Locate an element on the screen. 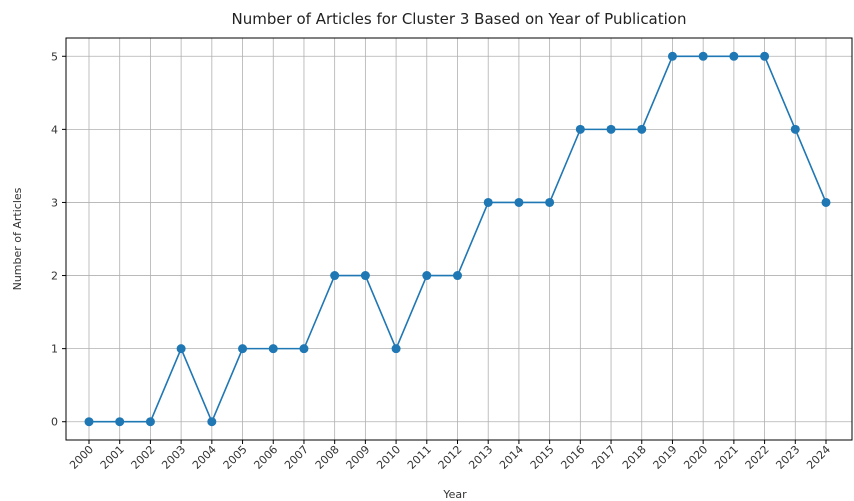 Image resolution: width=854 pixels, height=501 pixels. y-tick-label: 4 is located at coordinates (54, 129).